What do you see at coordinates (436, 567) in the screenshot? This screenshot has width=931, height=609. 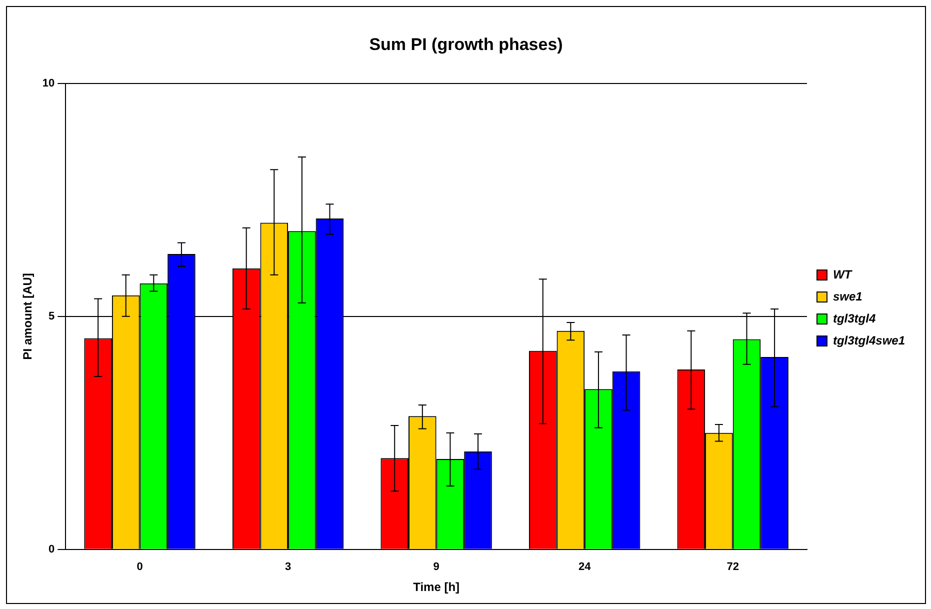 I see `x-tick-label: 9` at bounding box center [436, 567].